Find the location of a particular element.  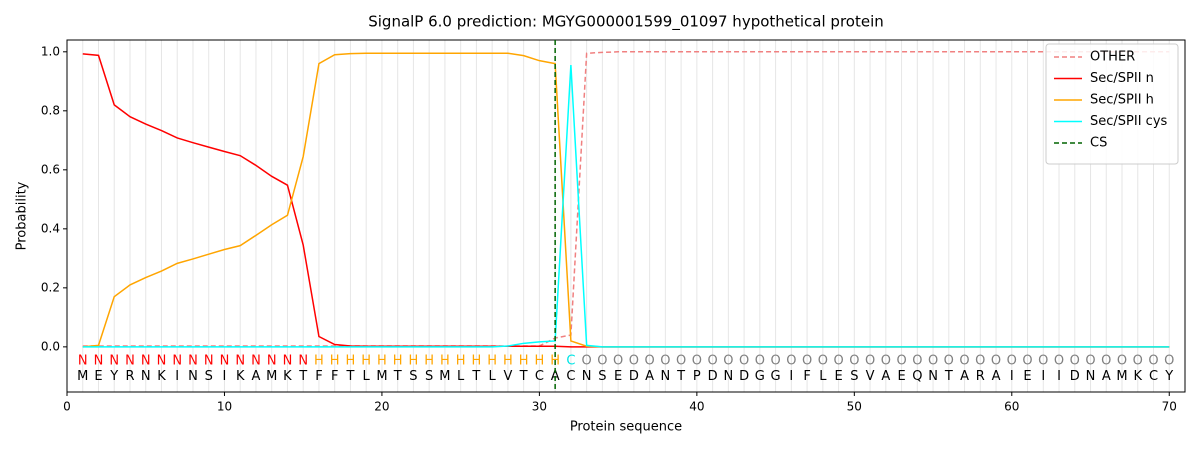

residue: E is located at coordinates (618, 376).